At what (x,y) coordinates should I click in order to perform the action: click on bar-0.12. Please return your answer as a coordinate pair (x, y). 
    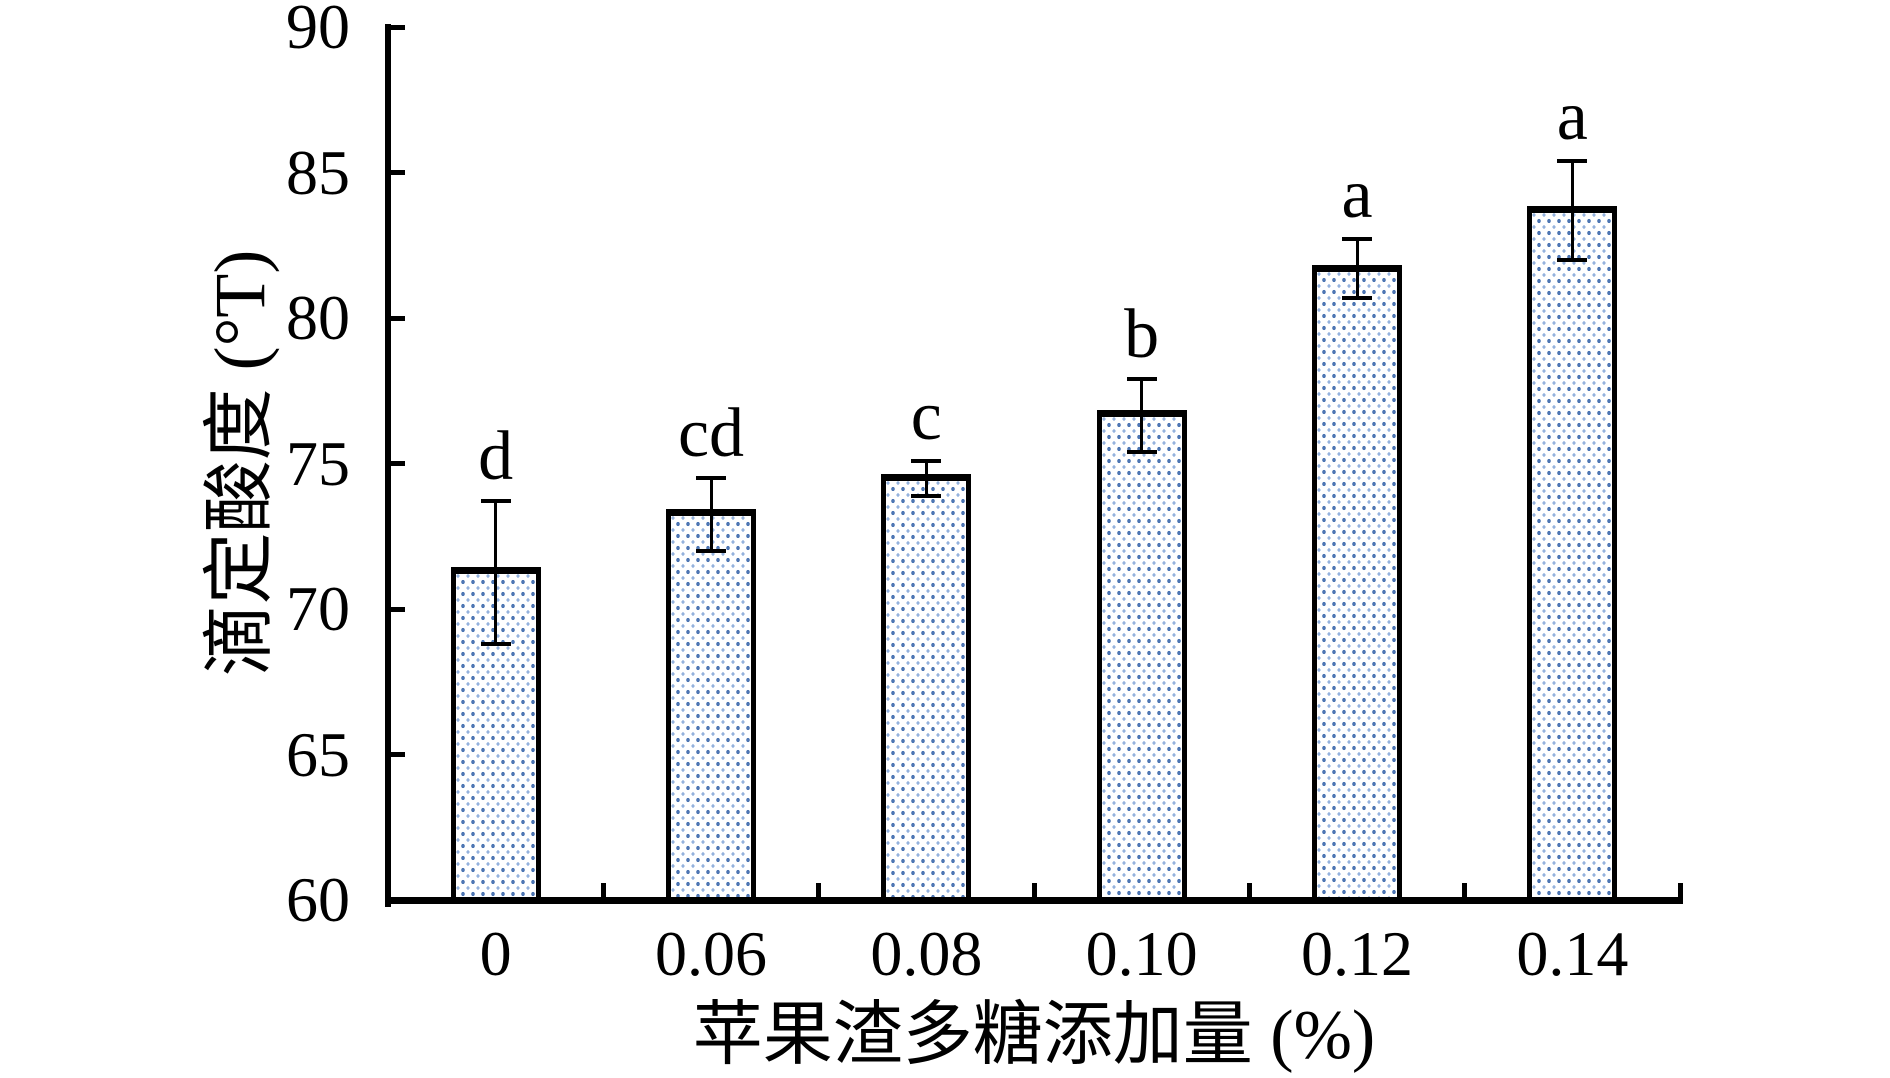
    Looking at the image, I should click on (1357, 583).